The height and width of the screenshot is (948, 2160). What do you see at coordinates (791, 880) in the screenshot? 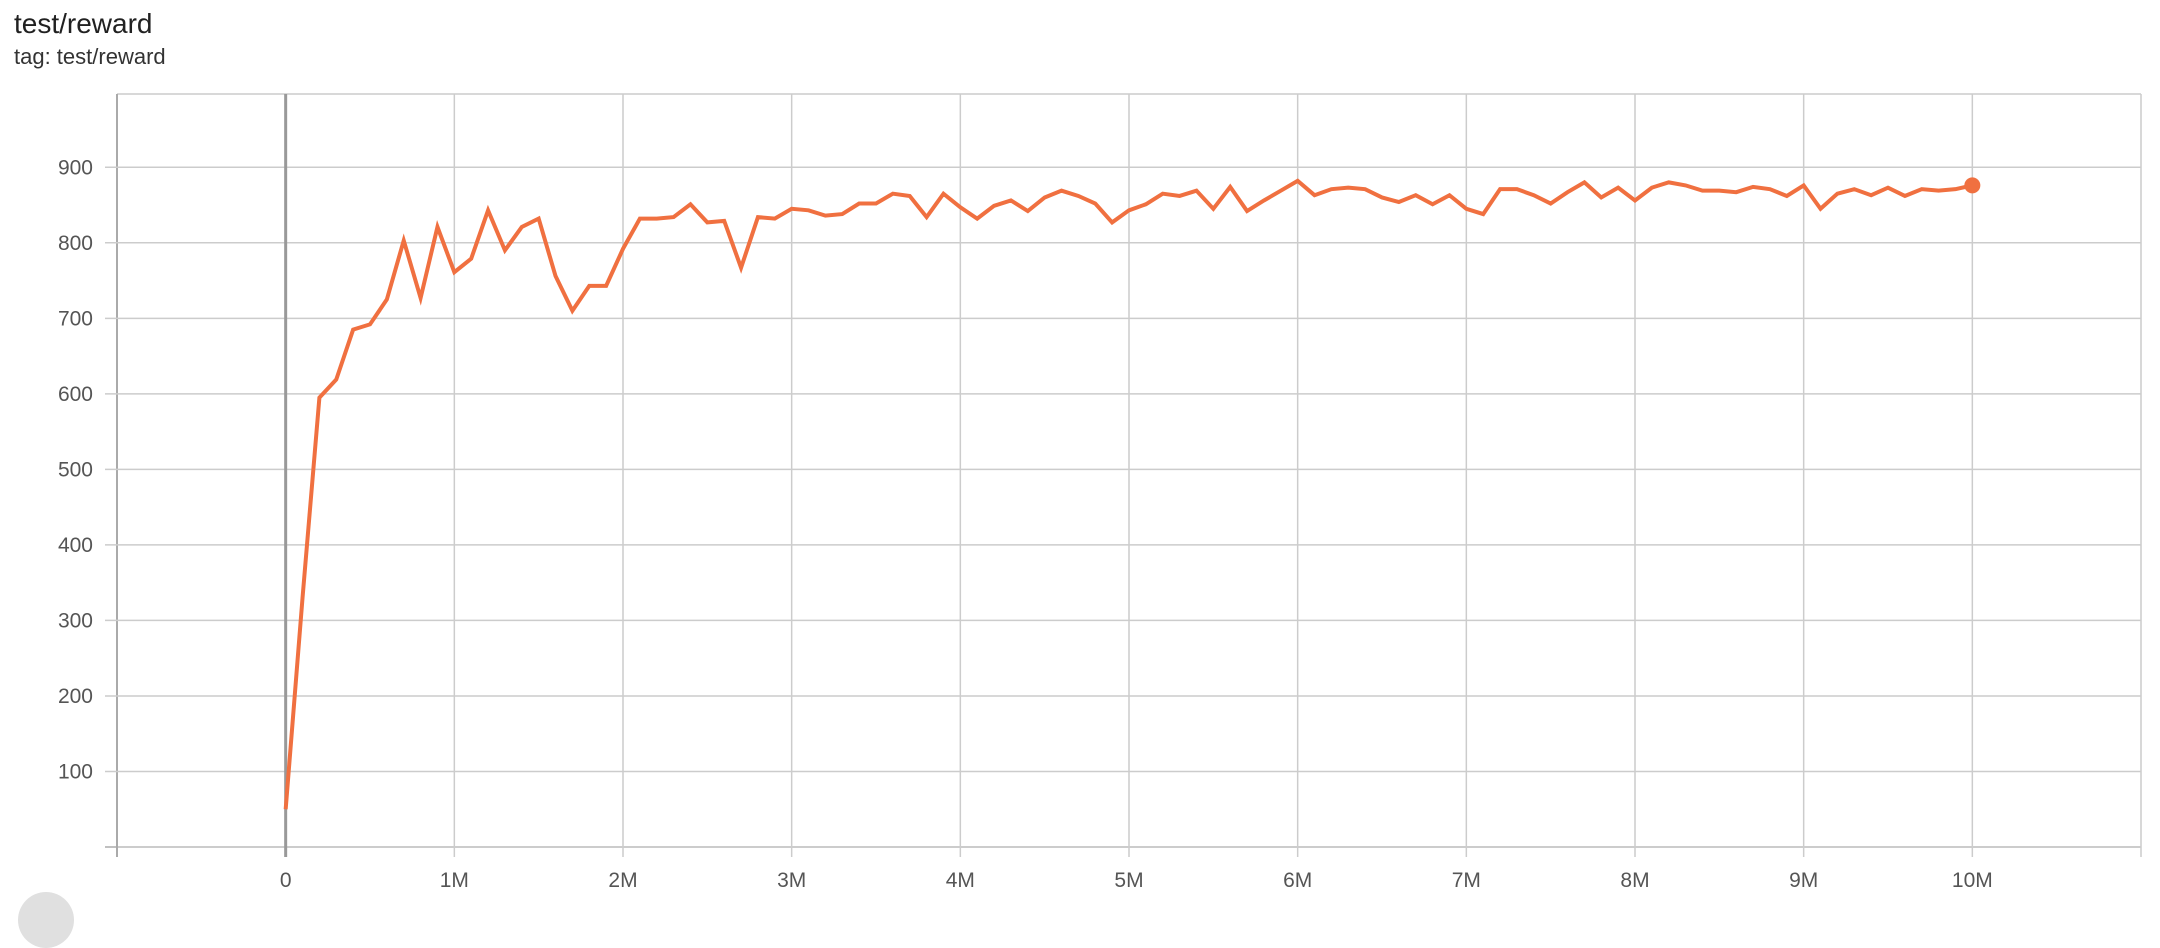
I see `x-tick-label: 3M` at bounding box center [791, 880].